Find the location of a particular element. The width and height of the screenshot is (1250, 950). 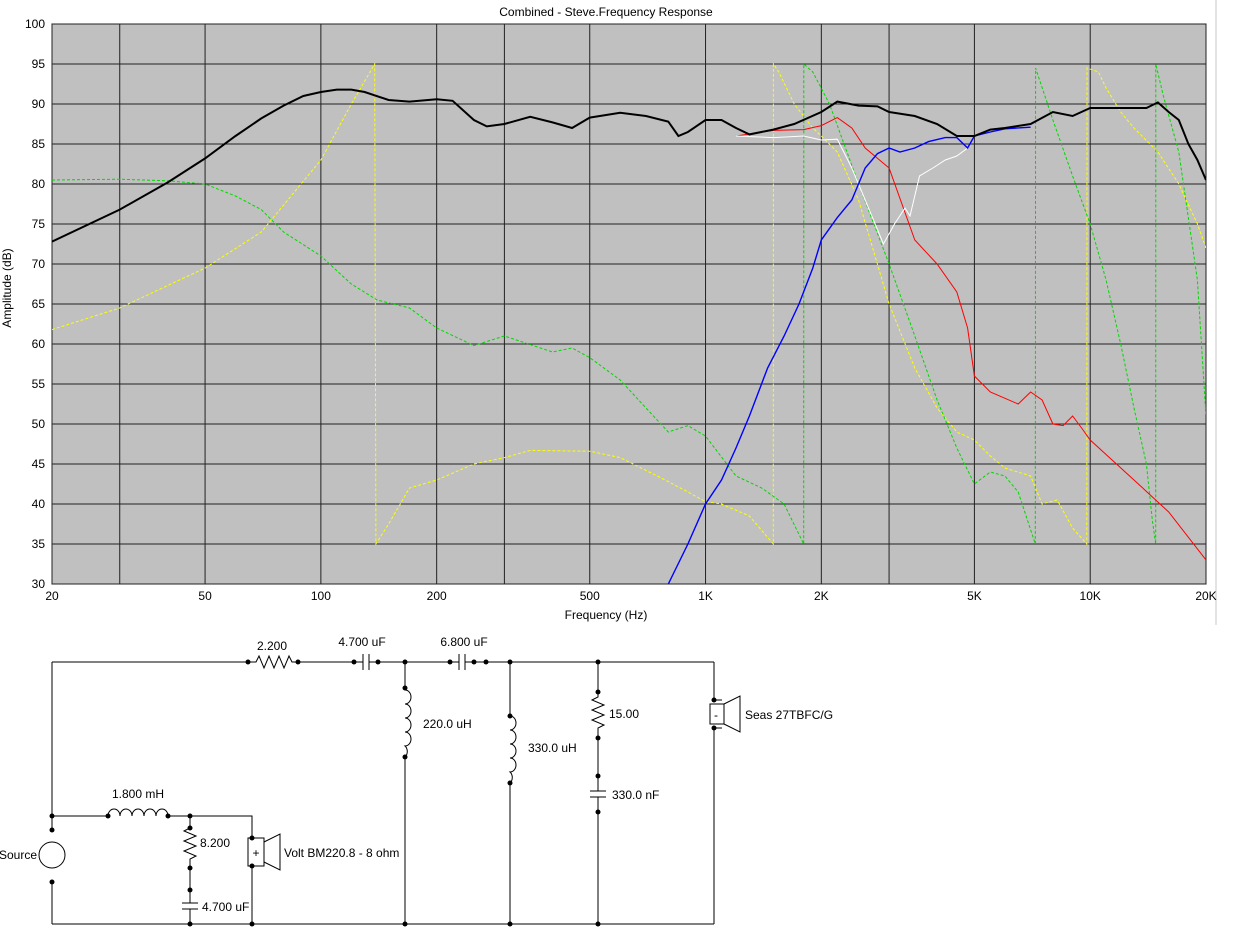

y-tick-label: 45 is located at coordinates (39, 464).